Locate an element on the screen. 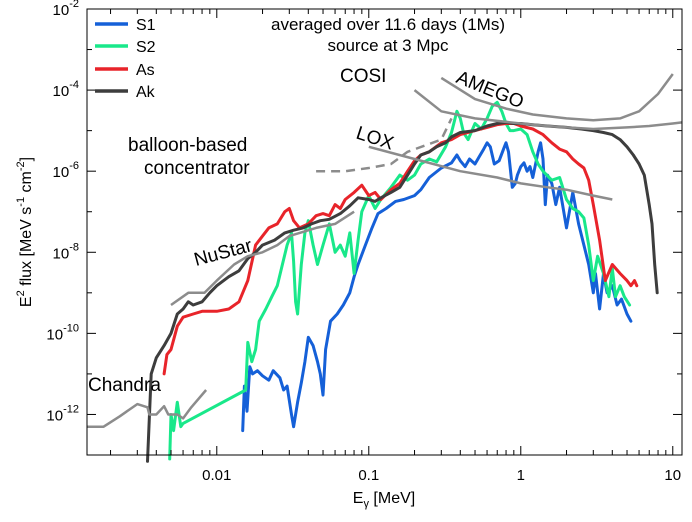 This screenshot has height=522, width=692. x-axis-title-unit: [MeV] is located at coordinates (392, 498).